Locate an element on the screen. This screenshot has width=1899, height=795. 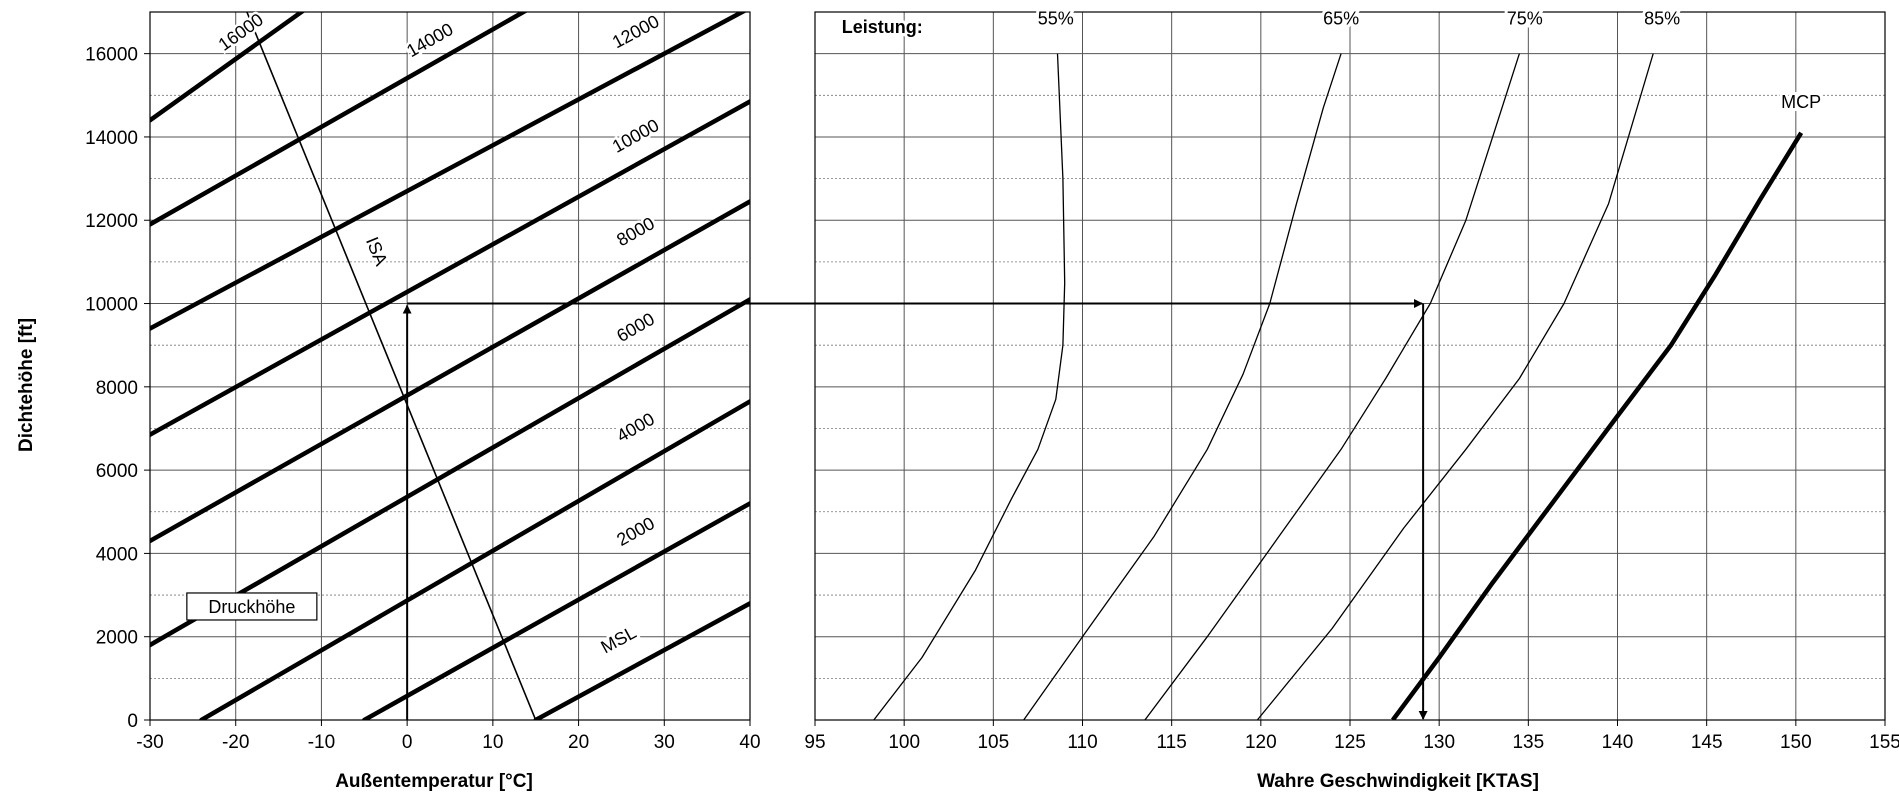
x-axis-title-right: Wahre Geschwindigkeit [KTAS] is located at coordinates (1398, 781).